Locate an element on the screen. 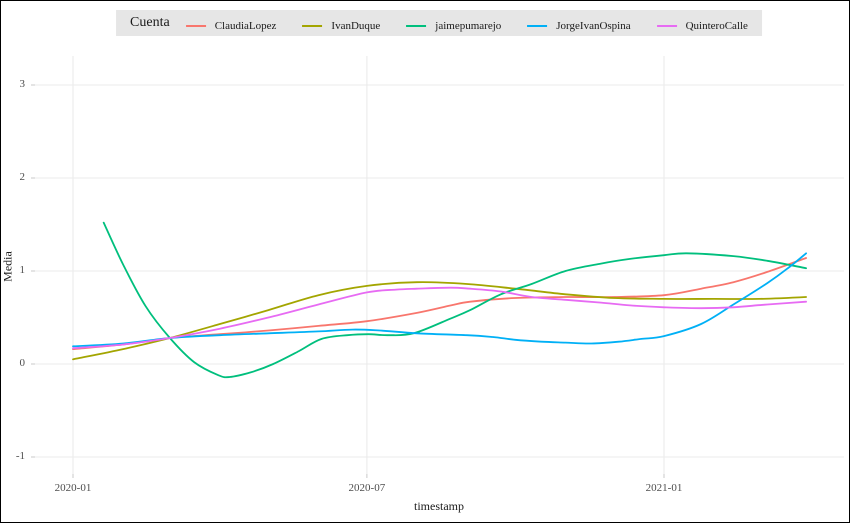 The image size is (850, 523). y-tick-label: 2 is located at coordinates (22, 177).